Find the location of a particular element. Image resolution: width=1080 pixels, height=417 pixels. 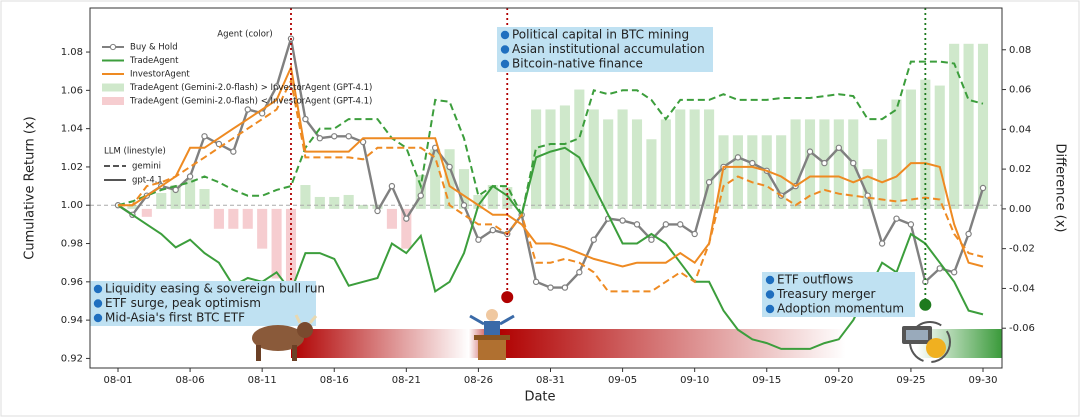

x-tick-label: 08-06 is located at coordinates (190, 380).